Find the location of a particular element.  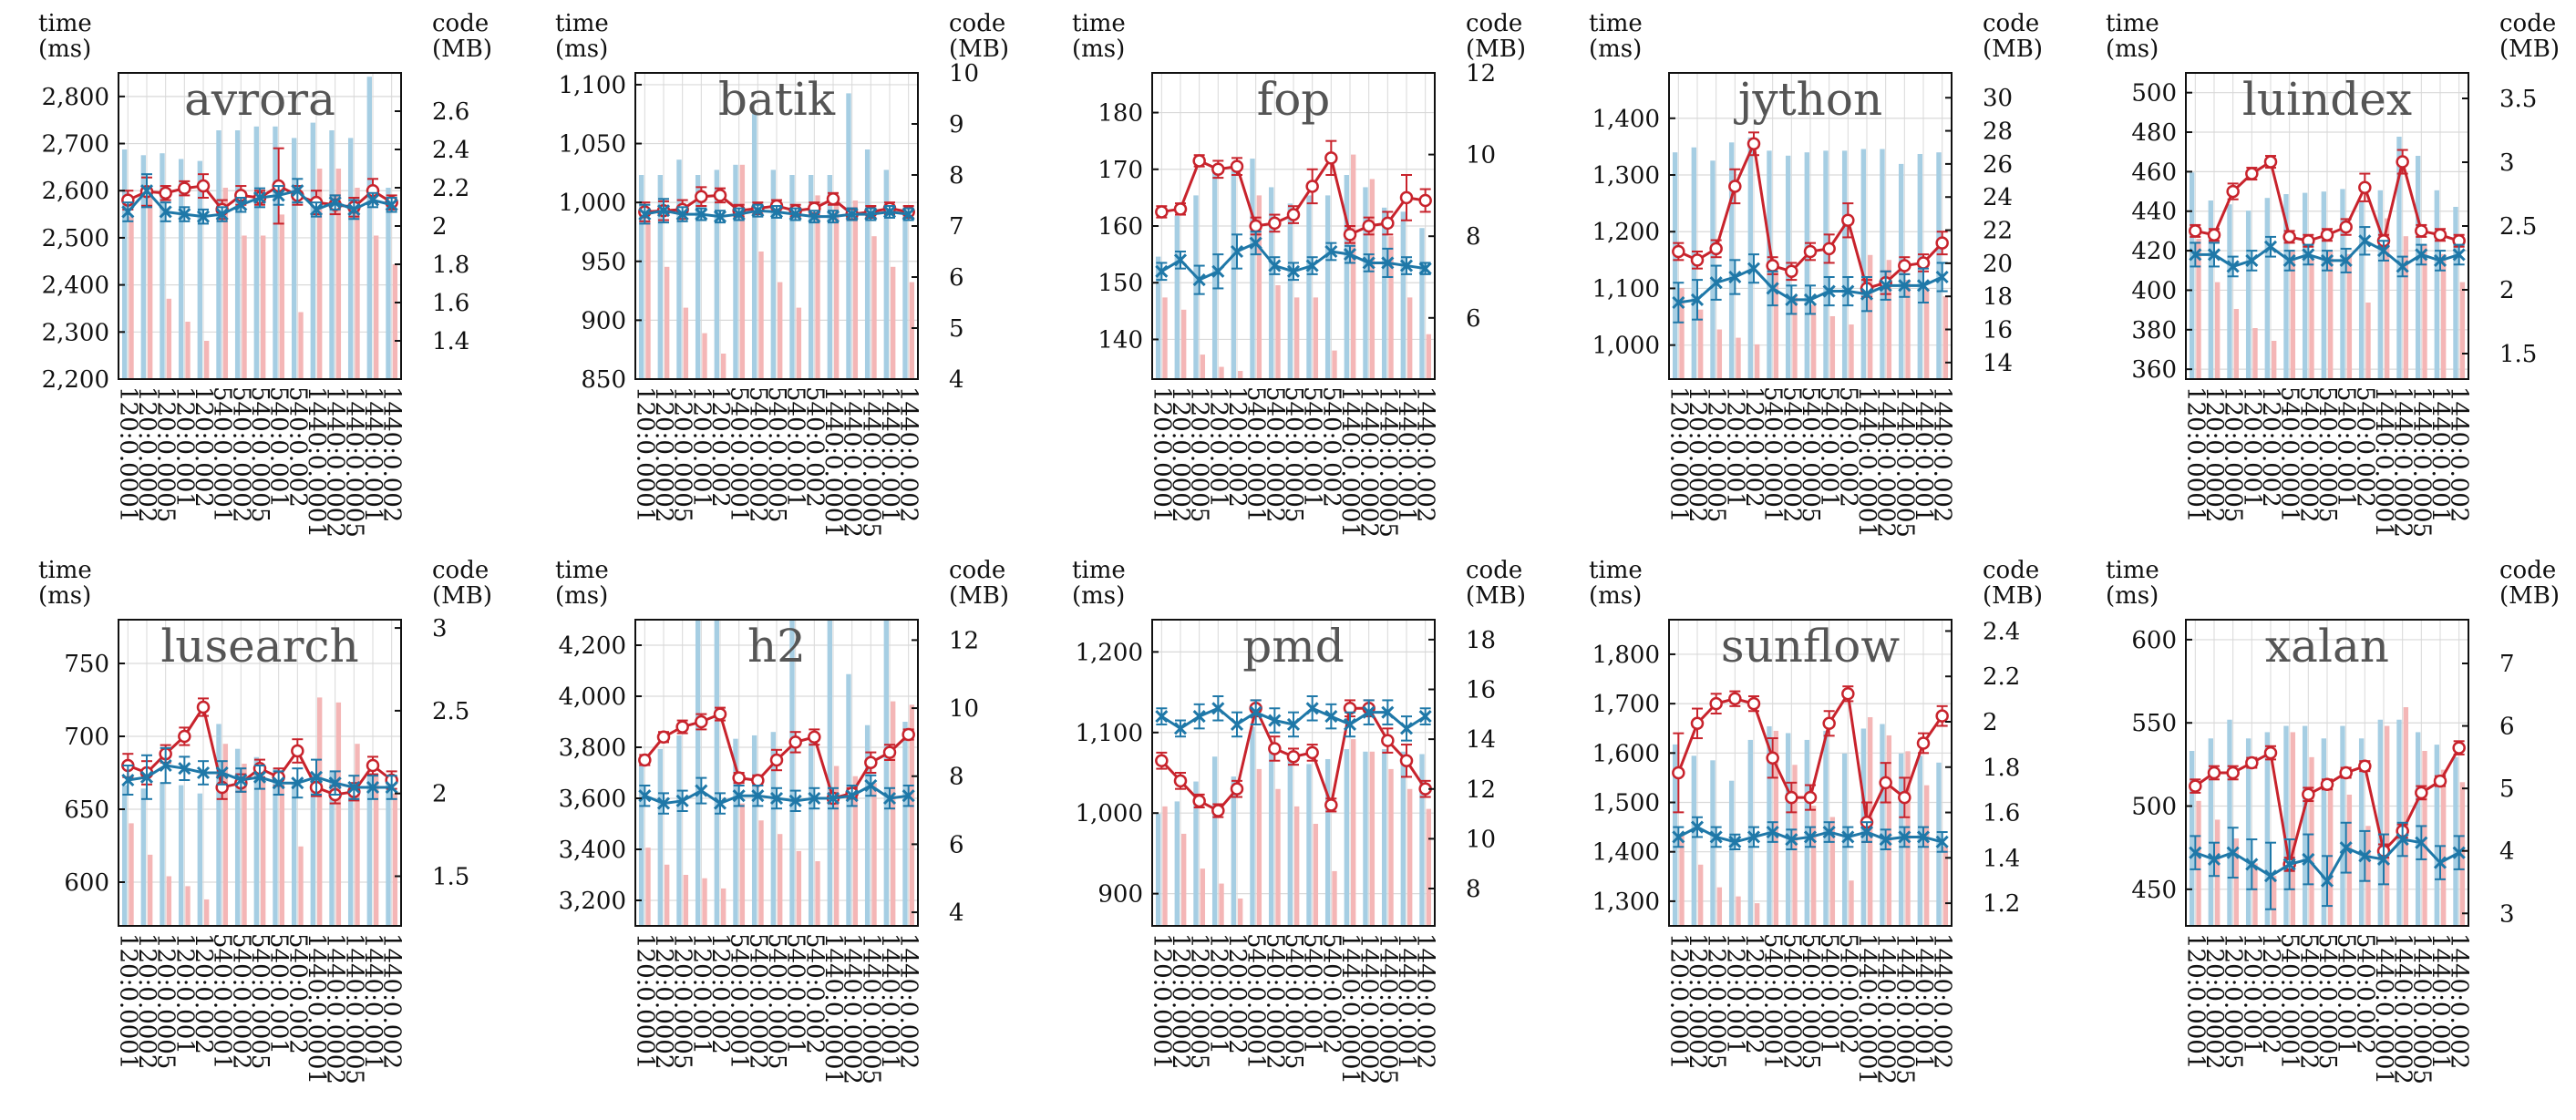

ytick-label: 2,700 is located at coordinates (75, 145).